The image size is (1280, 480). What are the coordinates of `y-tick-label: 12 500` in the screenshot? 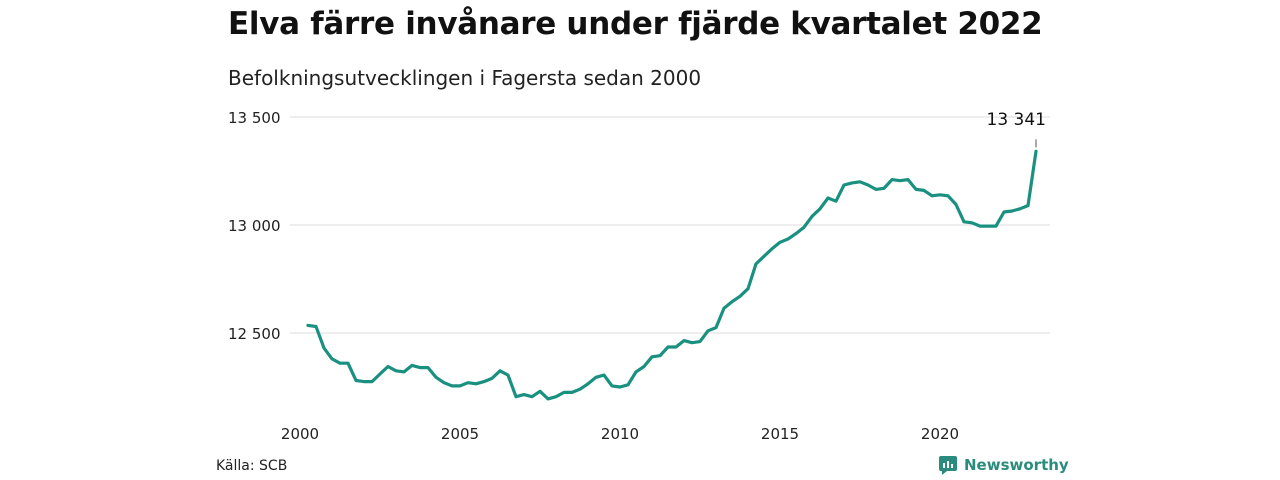 It's located at (254, 334).